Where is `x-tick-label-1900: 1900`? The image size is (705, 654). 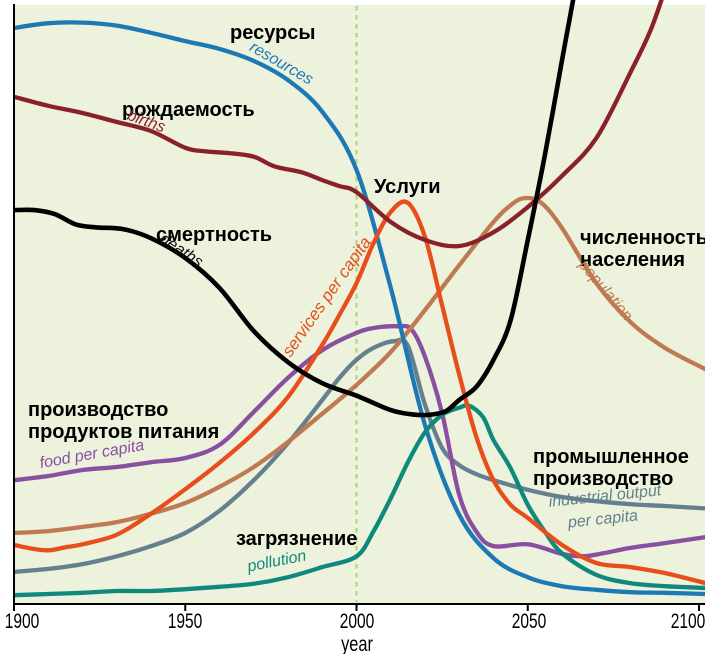
x-tick-label-1900: 1900 is located at coordinates (22, 621).